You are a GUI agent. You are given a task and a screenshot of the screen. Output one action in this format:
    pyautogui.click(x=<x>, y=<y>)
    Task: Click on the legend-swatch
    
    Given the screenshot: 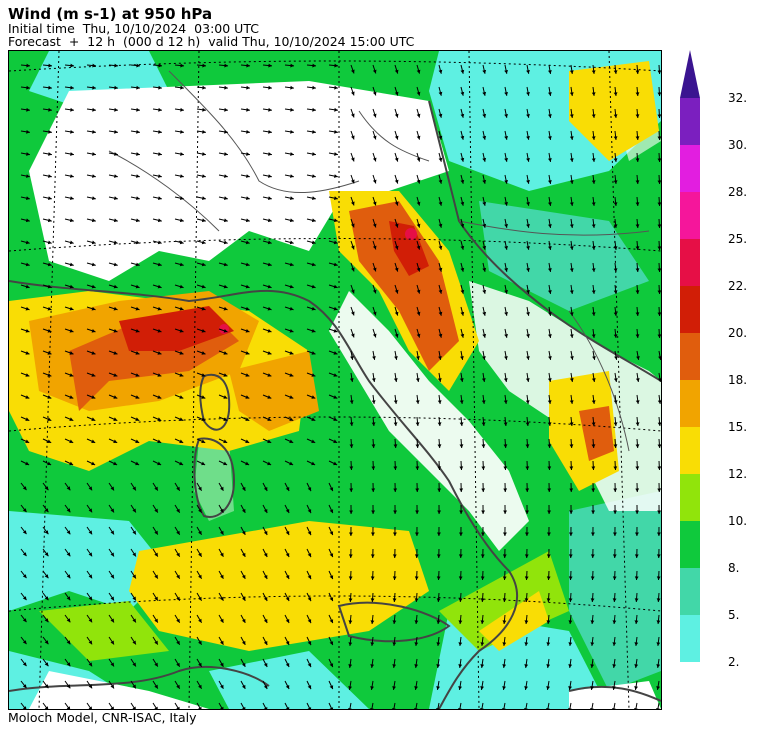 What is the action you would take?
    pyautogui.click(x=690, y=591)
    